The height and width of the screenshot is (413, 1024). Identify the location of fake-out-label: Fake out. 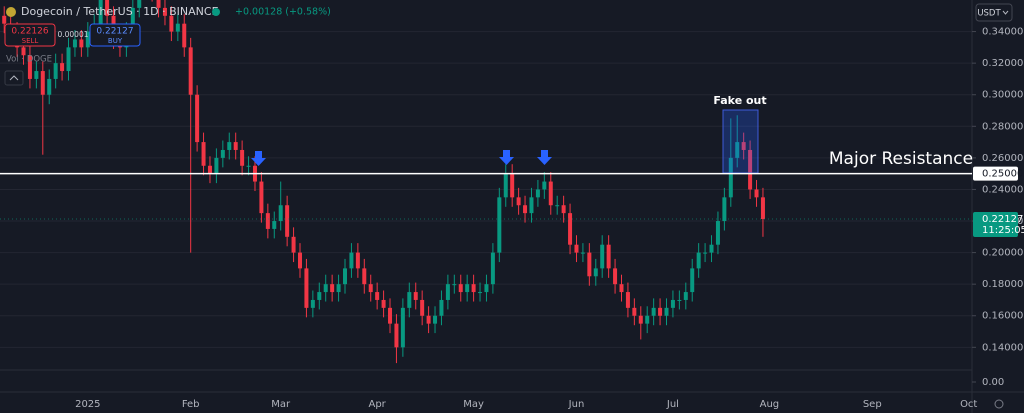
(739, 100).